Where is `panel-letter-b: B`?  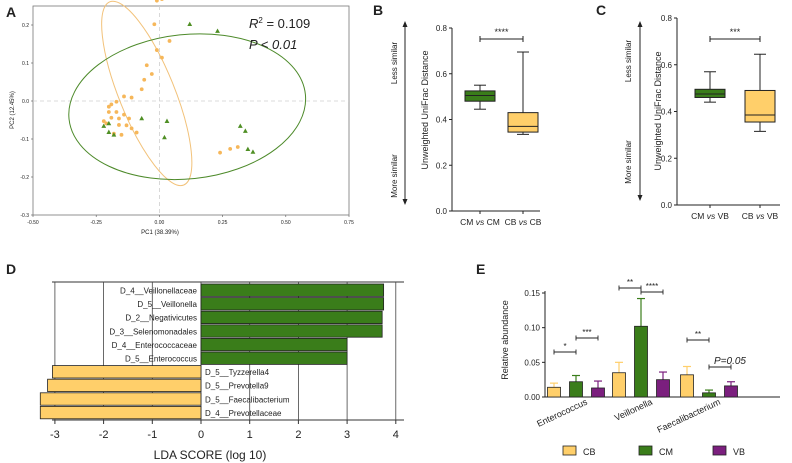
panel-letter-b: B is located at coordinates (378, 10).